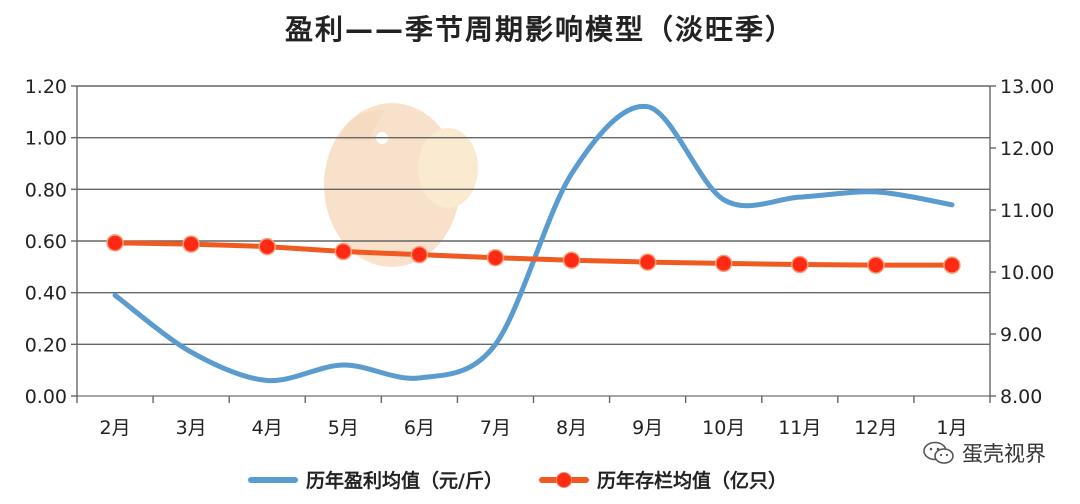  What do you see at coordinates (46, 139) in the screenshot?
I see `y-left-tick-label: 1.00` at bounding box center [46, 139].